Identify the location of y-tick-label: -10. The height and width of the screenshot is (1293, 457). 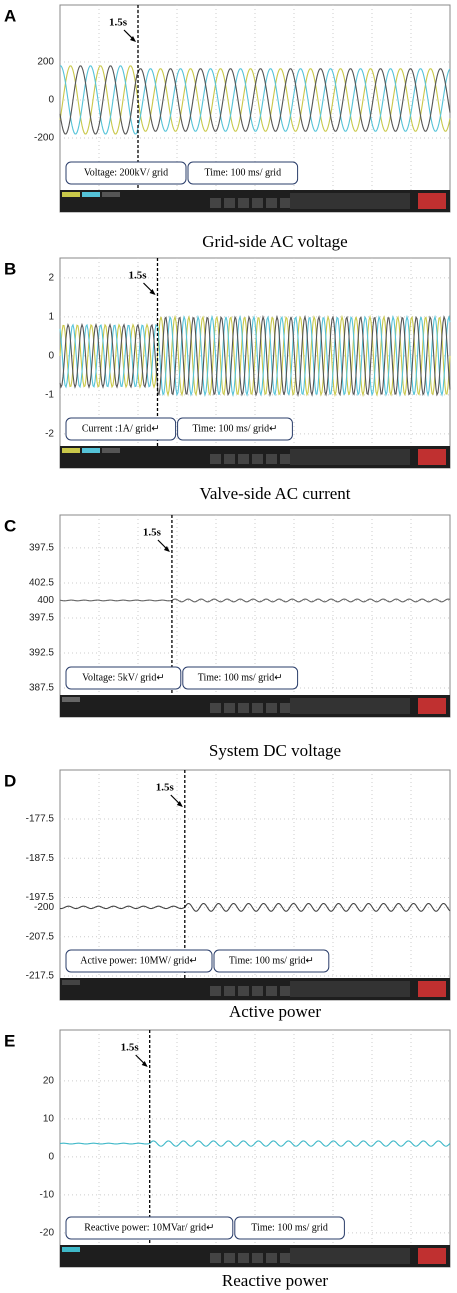
(47, 1194).